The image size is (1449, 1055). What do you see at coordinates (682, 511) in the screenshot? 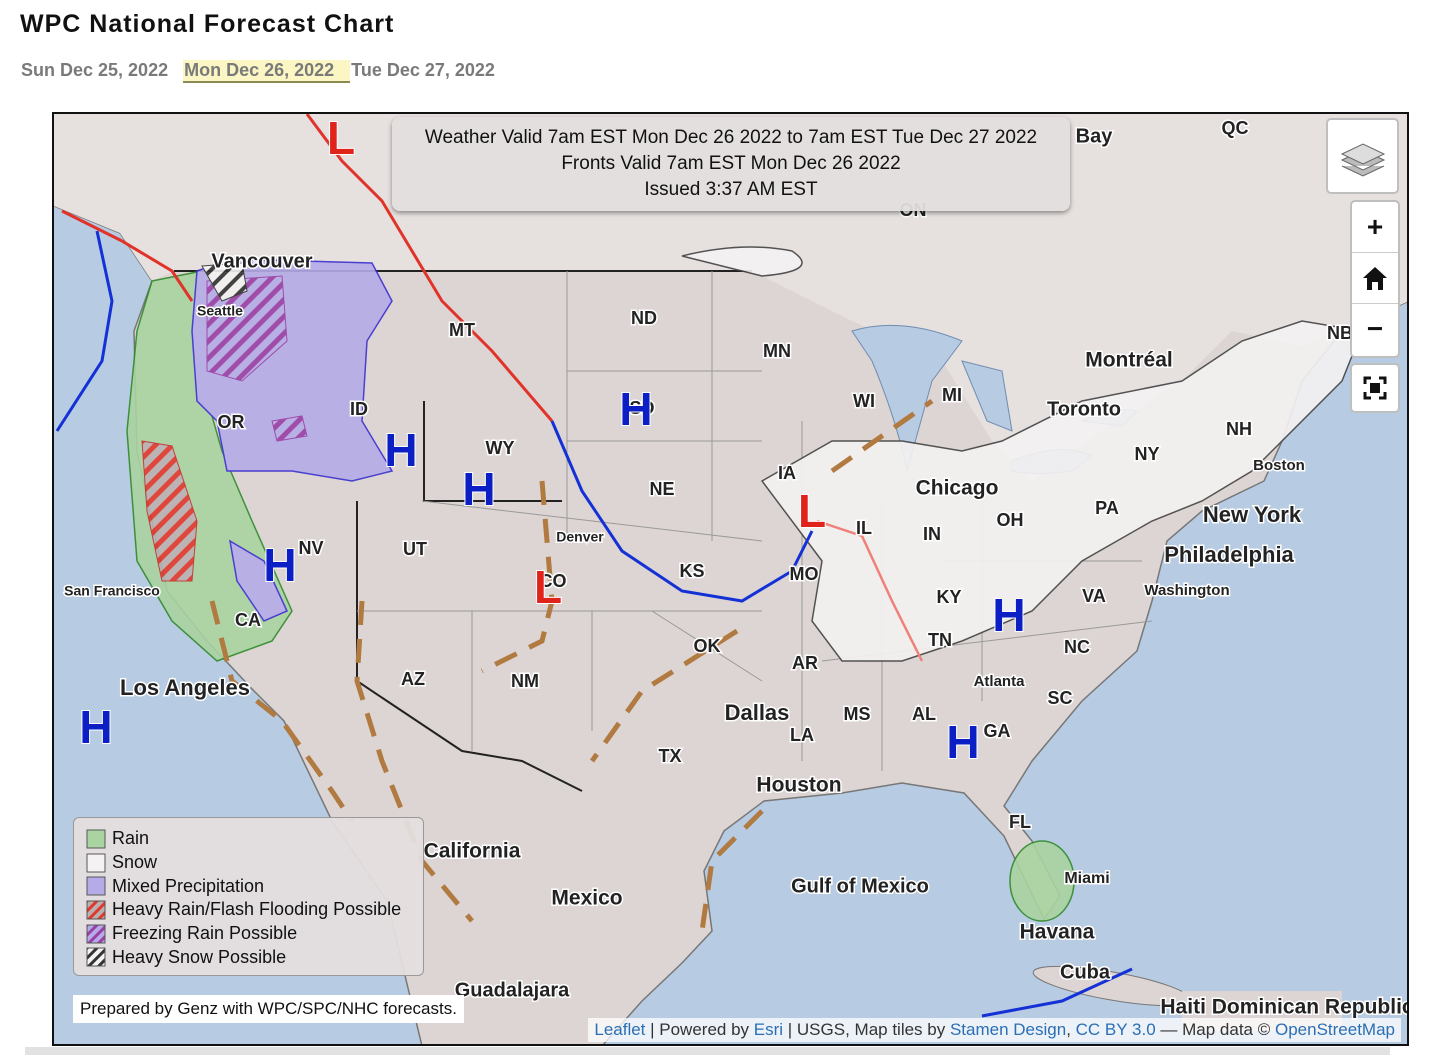
I see `front-blue` at bounding box center [682, 511].